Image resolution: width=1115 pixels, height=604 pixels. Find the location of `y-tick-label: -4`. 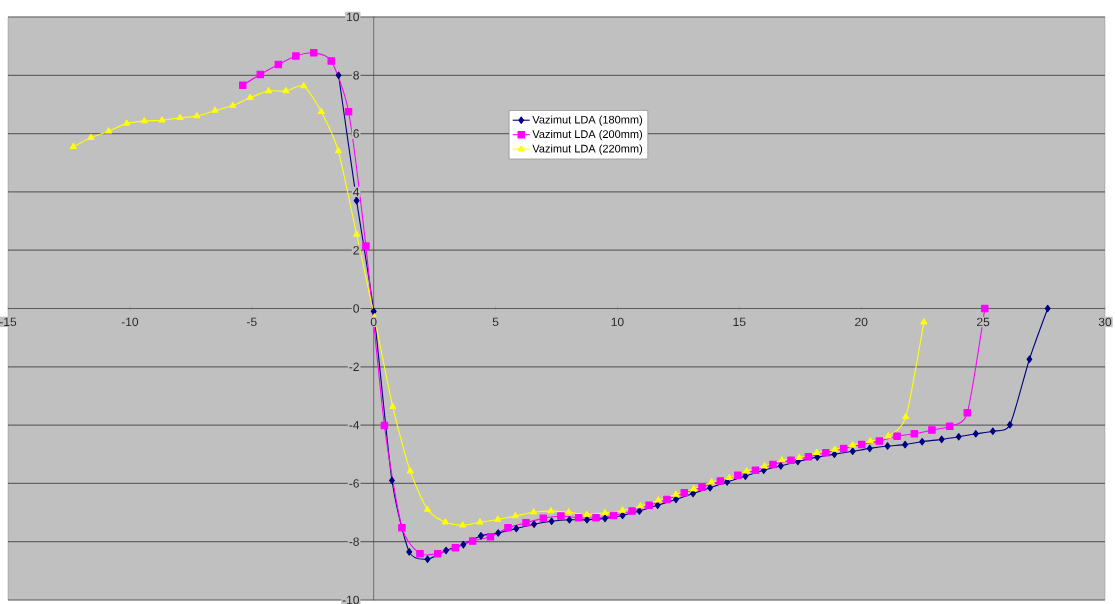

y-tick-label: -4 is located at coordinates (354, 425).